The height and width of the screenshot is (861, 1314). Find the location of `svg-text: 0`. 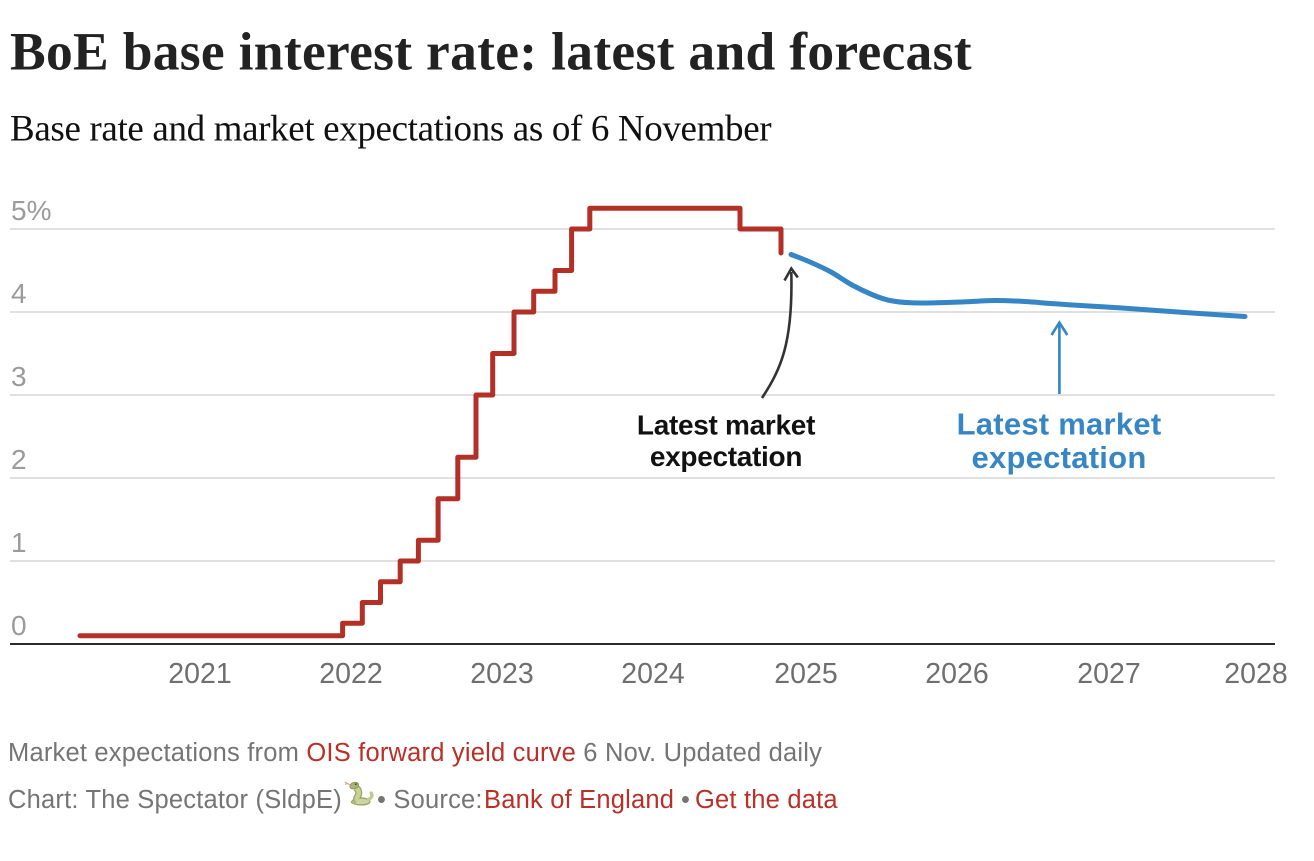

svg-text: 0 is located at coordinates (19, 625).